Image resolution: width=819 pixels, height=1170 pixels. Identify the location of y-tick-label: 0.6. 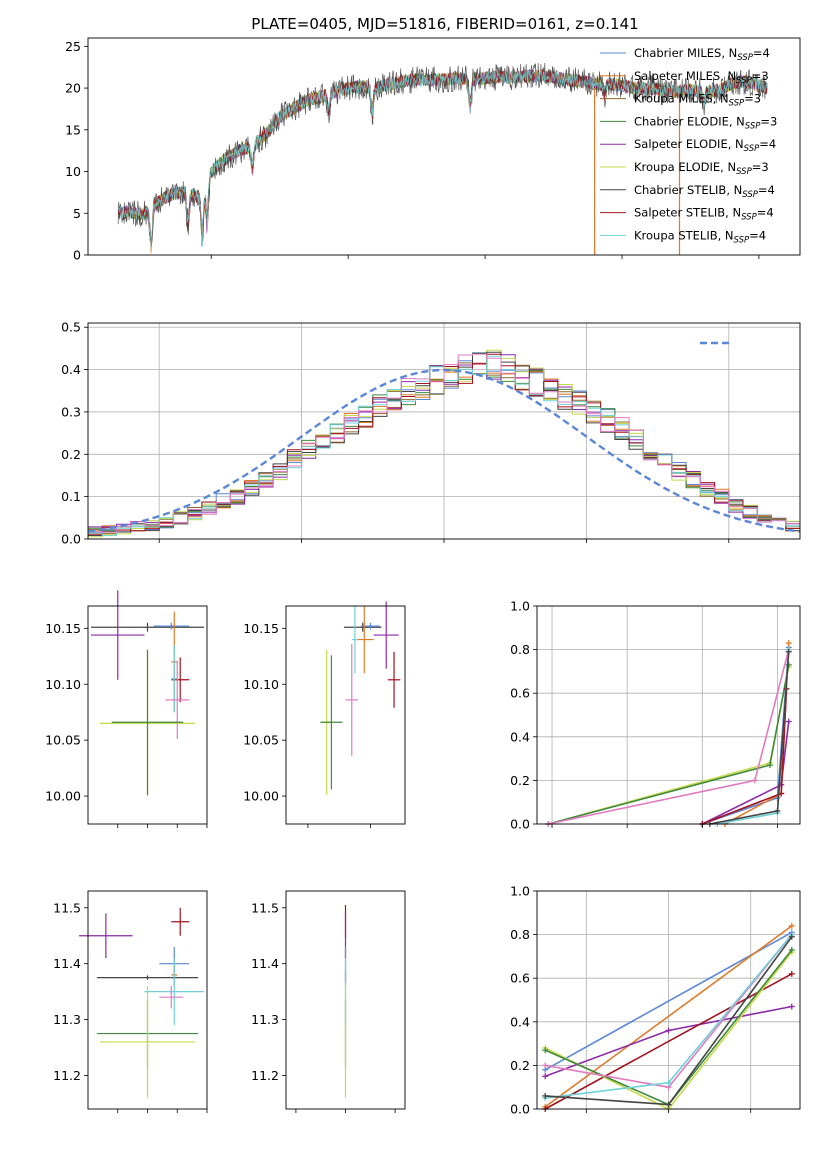
(520, 978).